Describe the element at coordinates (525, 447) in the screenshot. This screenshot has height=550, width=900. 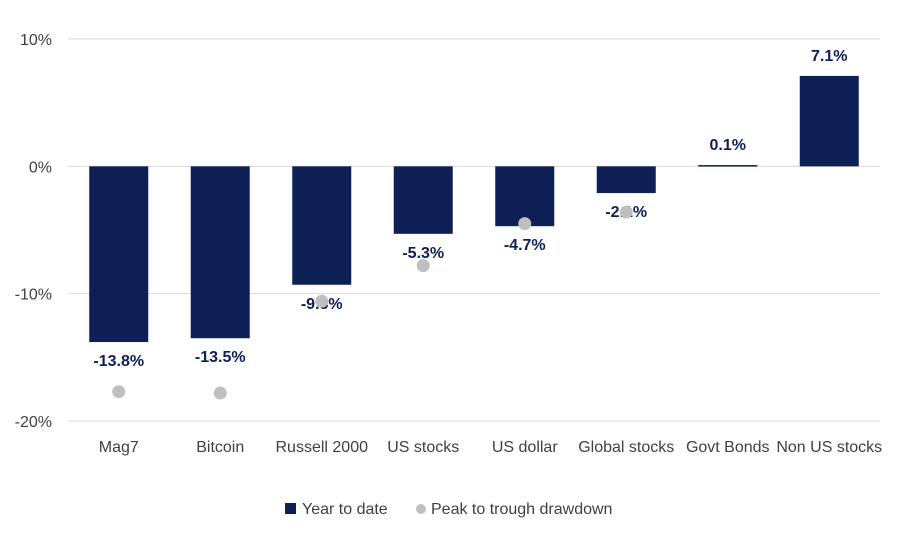
I see `category-label: US dollar` at that location.